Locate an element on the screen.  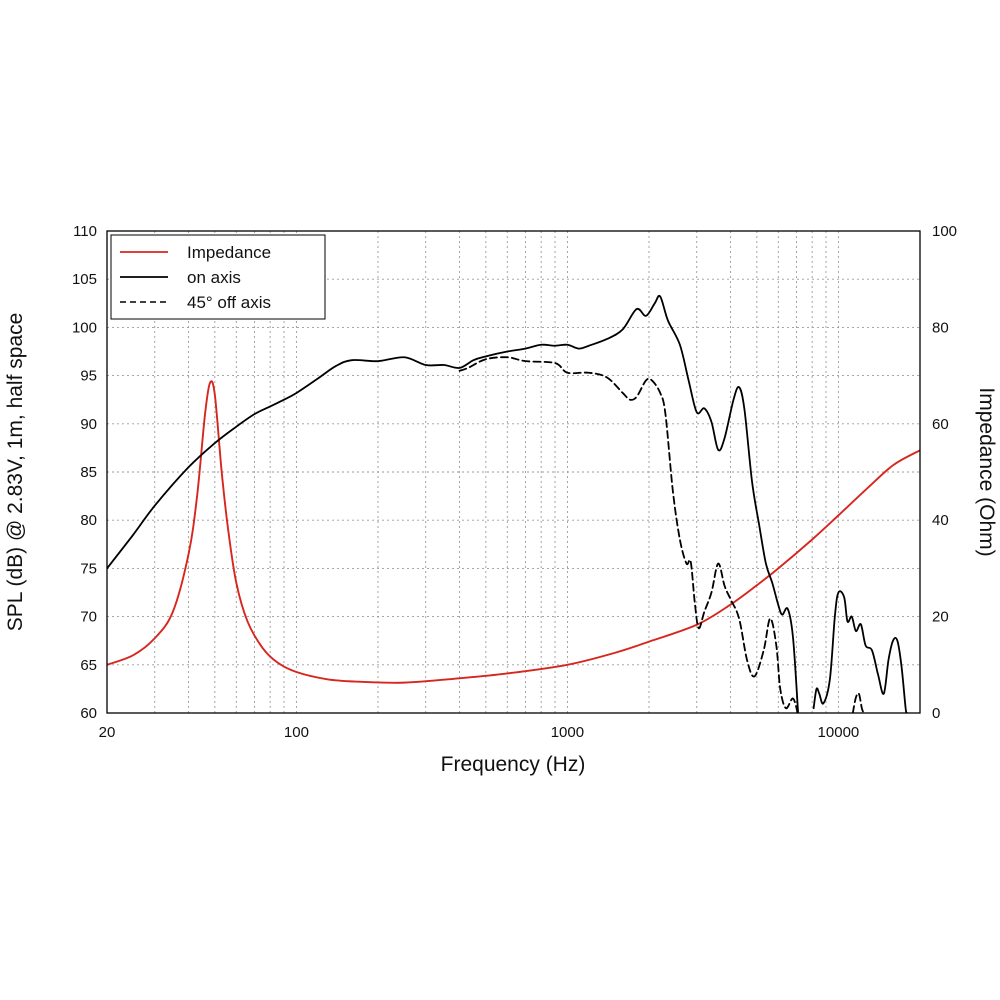
left-y-tick-label: 70 is located at coordinates (88, 617).